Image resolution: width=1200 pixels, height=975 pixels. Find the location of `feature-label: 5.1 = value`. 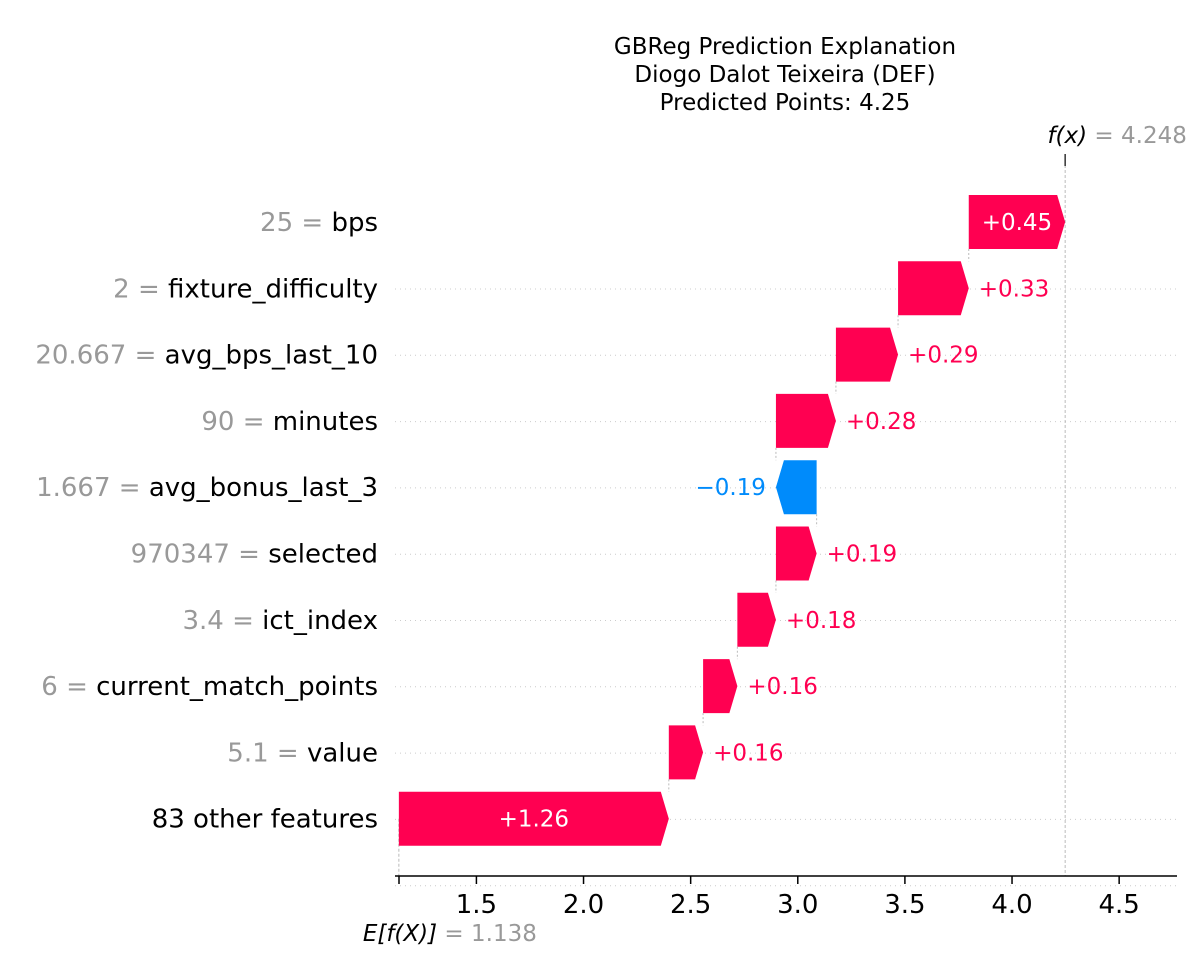

feature-label: 5.1 = value is located at coordinates (302, 753).